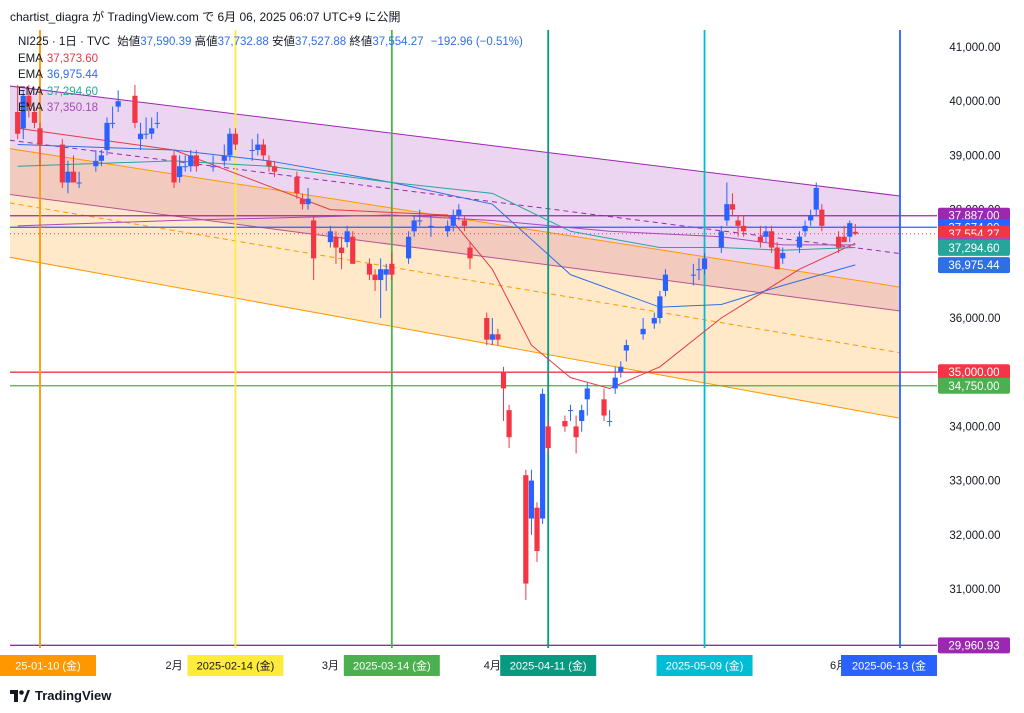 The height and width of the screenshot is (713, 1024). Describe the element at coordinates (166, 42) in the screenshot. I see `open-value: 37,590.39` at that location.